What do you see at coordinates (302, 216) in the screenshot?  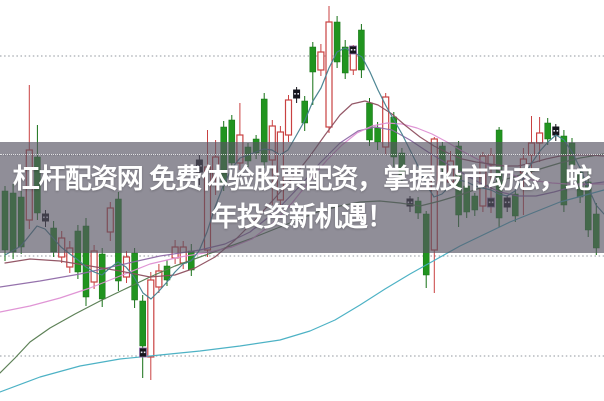 I see `promo-text-line2: 年投资新机遇！` at bounding box center [302, 216].